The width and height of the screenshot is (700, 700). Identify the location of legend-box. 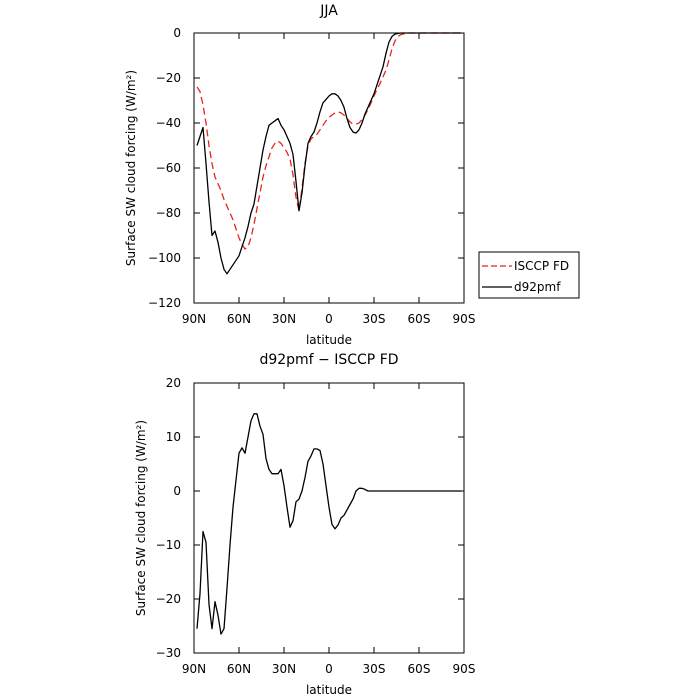
(529, 275).